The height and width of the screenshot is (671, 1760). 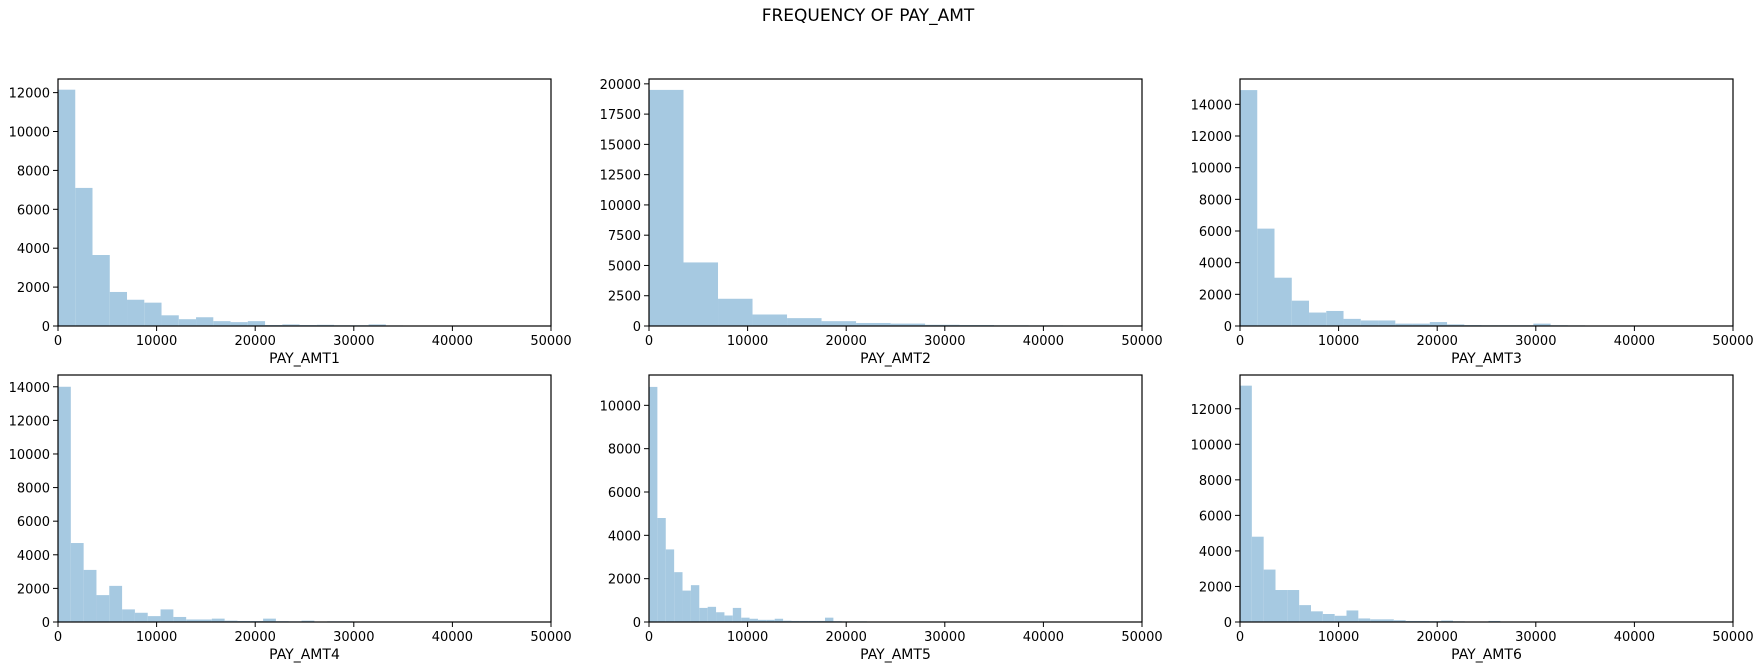 I want to click on x-axis-label: PAY_AMT3, so click(x=1486, y=359).